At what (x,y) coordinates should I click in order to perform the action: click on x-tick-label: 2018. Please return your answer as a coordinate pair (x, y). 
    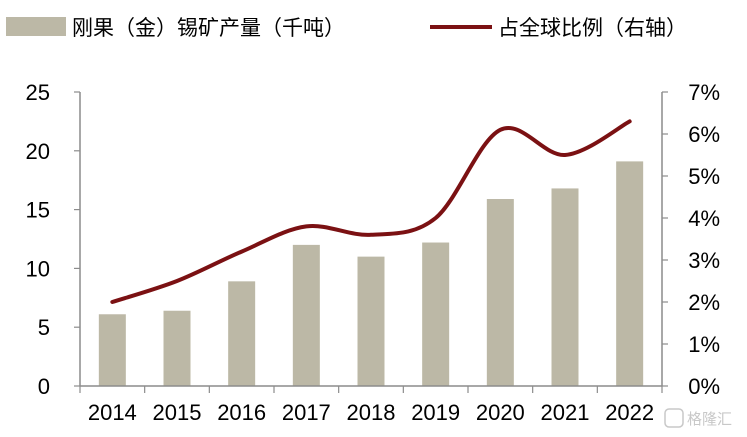
    Looking at the image, I should click on (371, 412).